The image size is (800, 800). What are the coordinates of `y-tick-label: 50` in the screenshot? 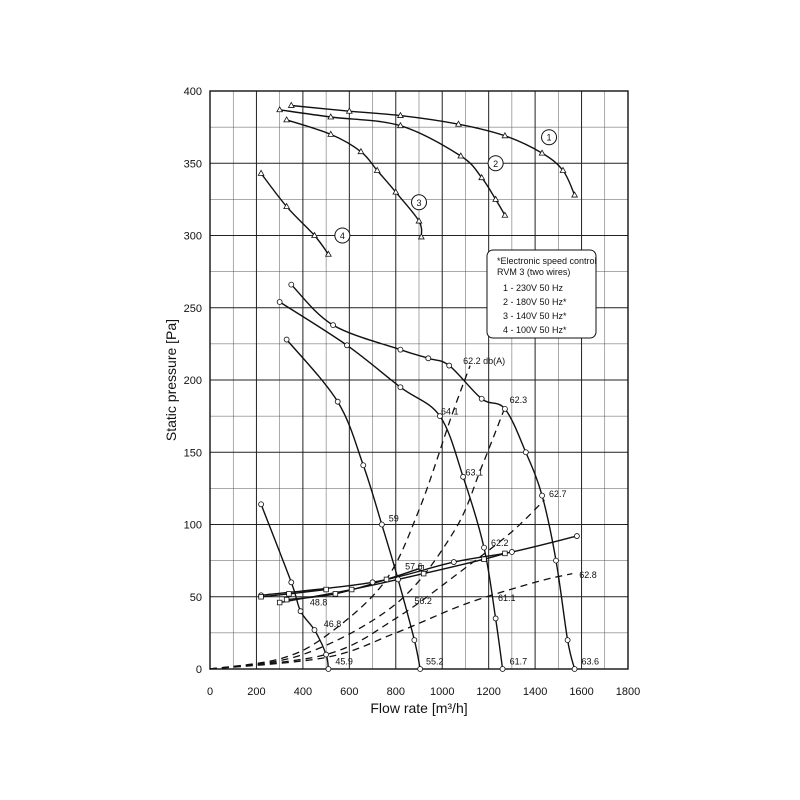 It's located at (196, 598).